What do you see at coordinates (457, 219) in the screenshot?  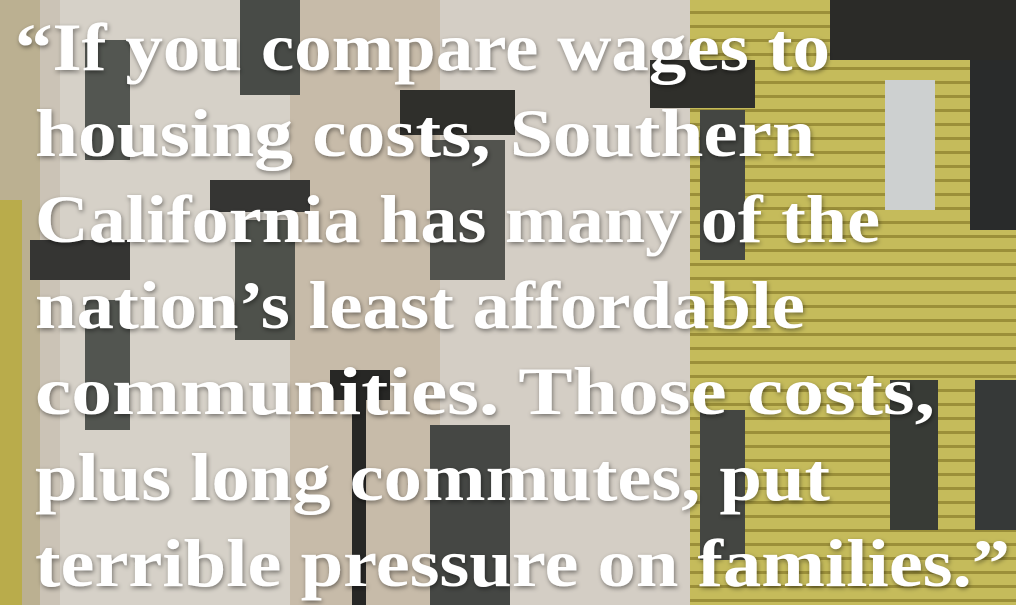 I see `quote-line: California has many of the` at bounding box center [457, 219].